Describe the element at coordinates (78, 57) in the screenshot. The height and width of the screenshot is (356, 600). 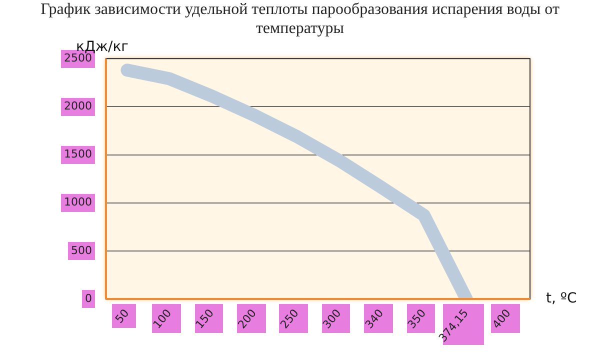
I see `y-tick-label: 2500` at that location.